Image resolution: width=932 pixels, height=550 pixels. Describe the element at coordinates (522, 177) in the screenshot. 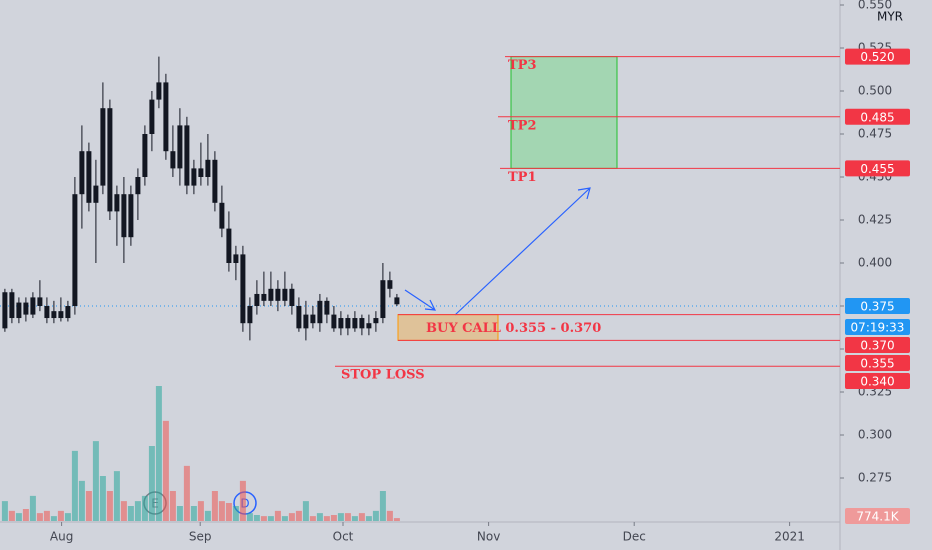

I see `level-label: TP1` at that location.